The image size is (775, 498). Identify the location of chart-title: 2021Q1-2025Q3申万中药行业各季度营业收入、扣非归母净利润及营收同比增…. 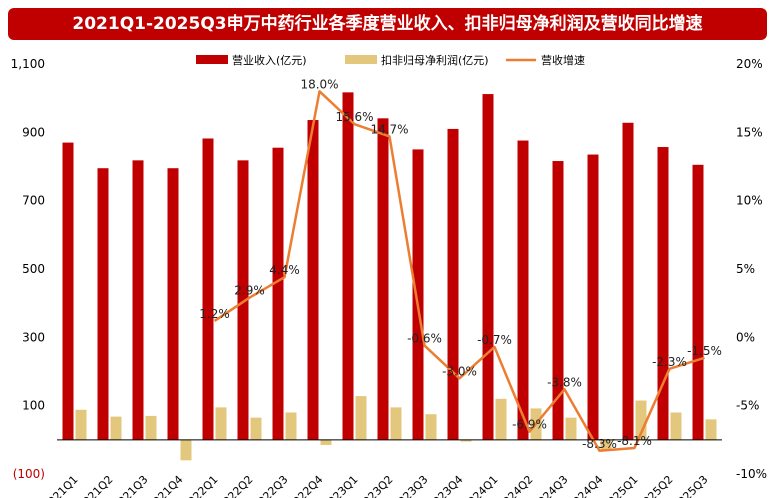
(387, 24).